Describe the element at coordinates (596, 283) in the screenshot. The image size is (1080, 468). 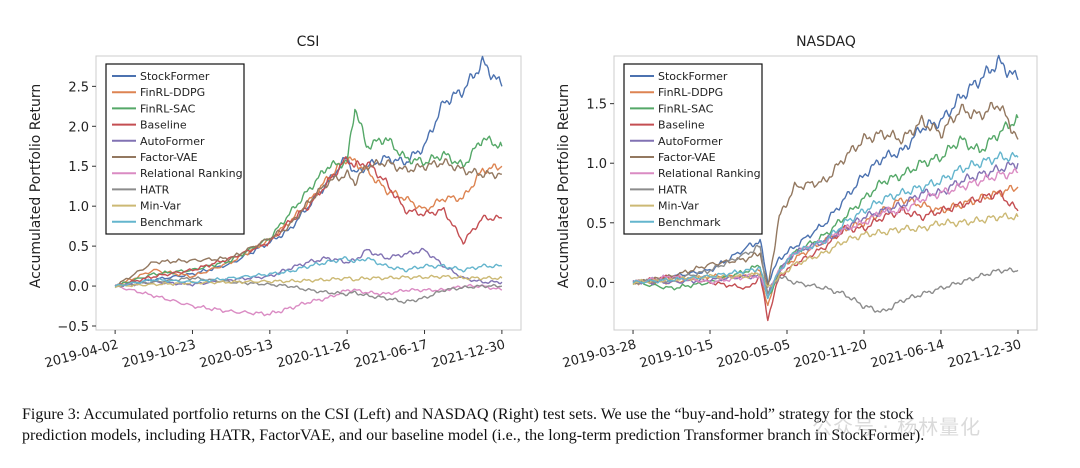
I see `nasdaq-y-tick-label: 0.0` at that location.